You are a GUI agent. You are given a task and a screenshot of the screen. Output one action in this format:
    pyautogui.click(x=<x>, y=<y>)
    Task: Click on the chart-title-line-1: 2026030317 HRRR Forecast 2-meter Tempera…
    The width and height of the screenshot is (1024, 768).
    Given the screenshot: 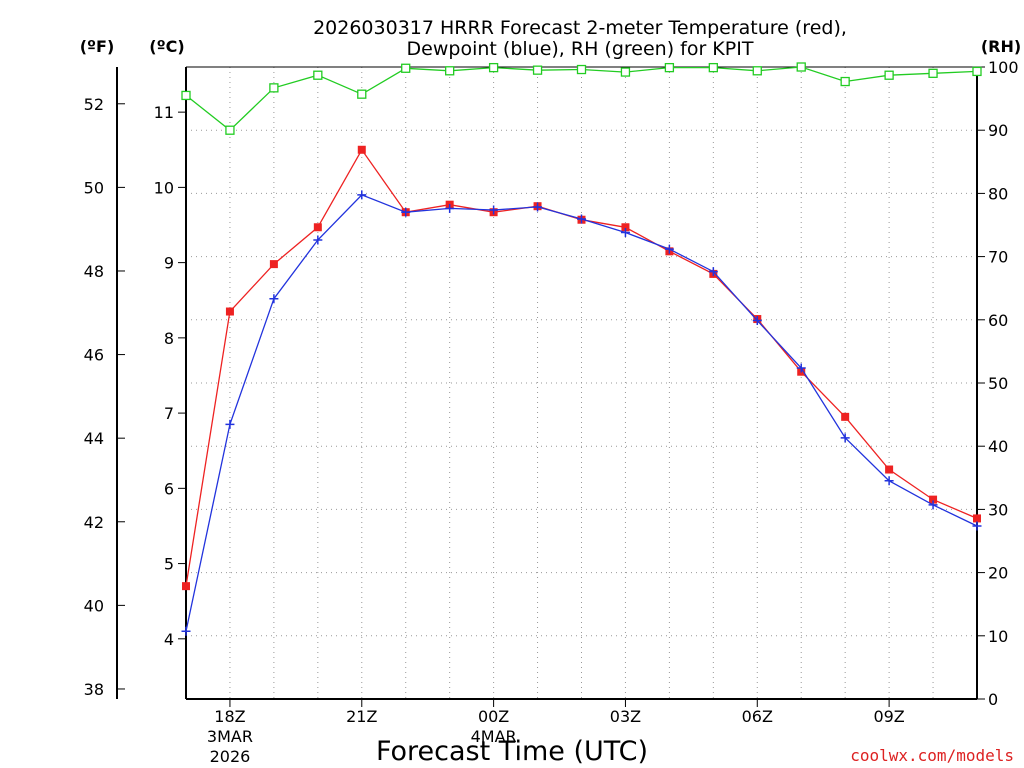 What is the action you would take?
    pyautogui.click(x=580, y=28)
    